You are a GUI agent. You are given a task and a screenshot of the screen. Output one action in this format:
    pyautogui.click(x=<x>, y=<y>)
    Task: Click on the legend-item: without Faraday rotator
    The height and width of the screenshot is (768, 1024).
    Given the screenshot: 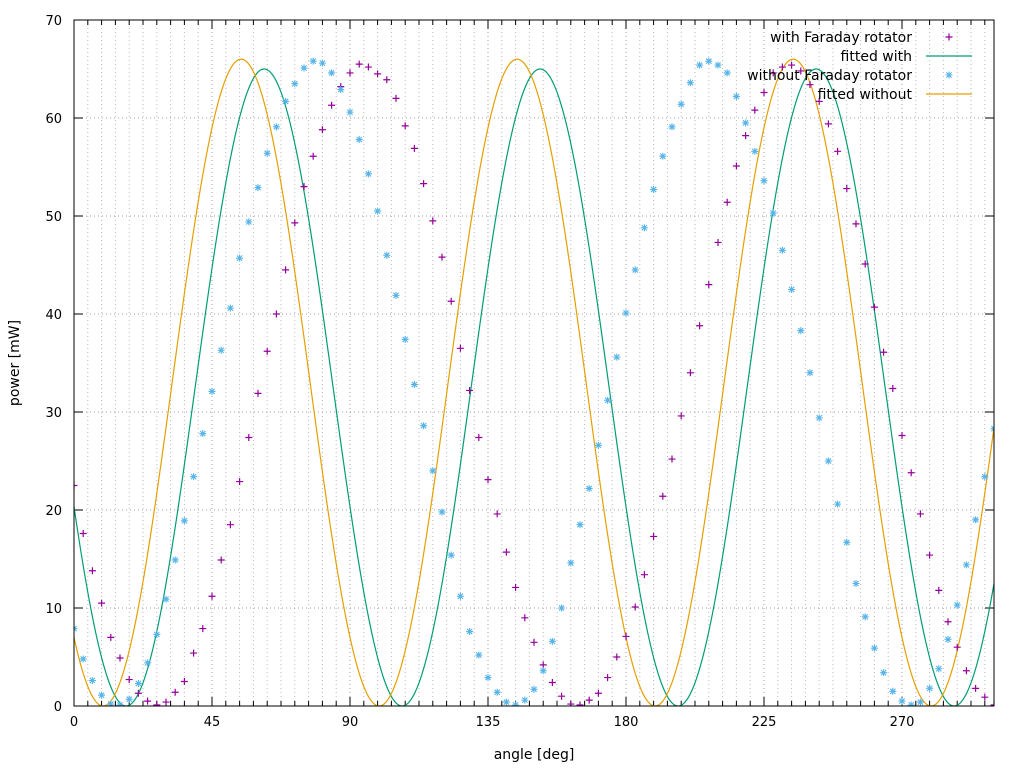 What is the action you would take?
    pyautogui.click(x=850, y=76)
    